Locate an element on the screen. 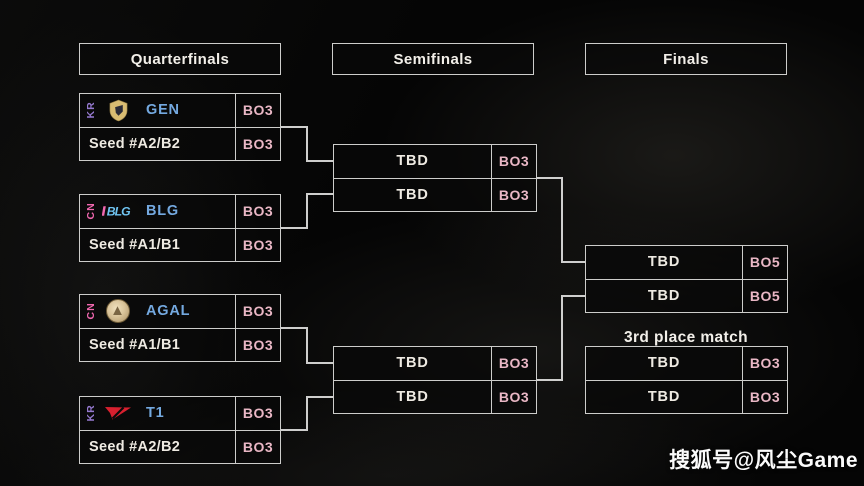 The height and width of the screenshot is (486, 864). header-quarterfinals: Quarterfinals is located at coordinates (180, 59).